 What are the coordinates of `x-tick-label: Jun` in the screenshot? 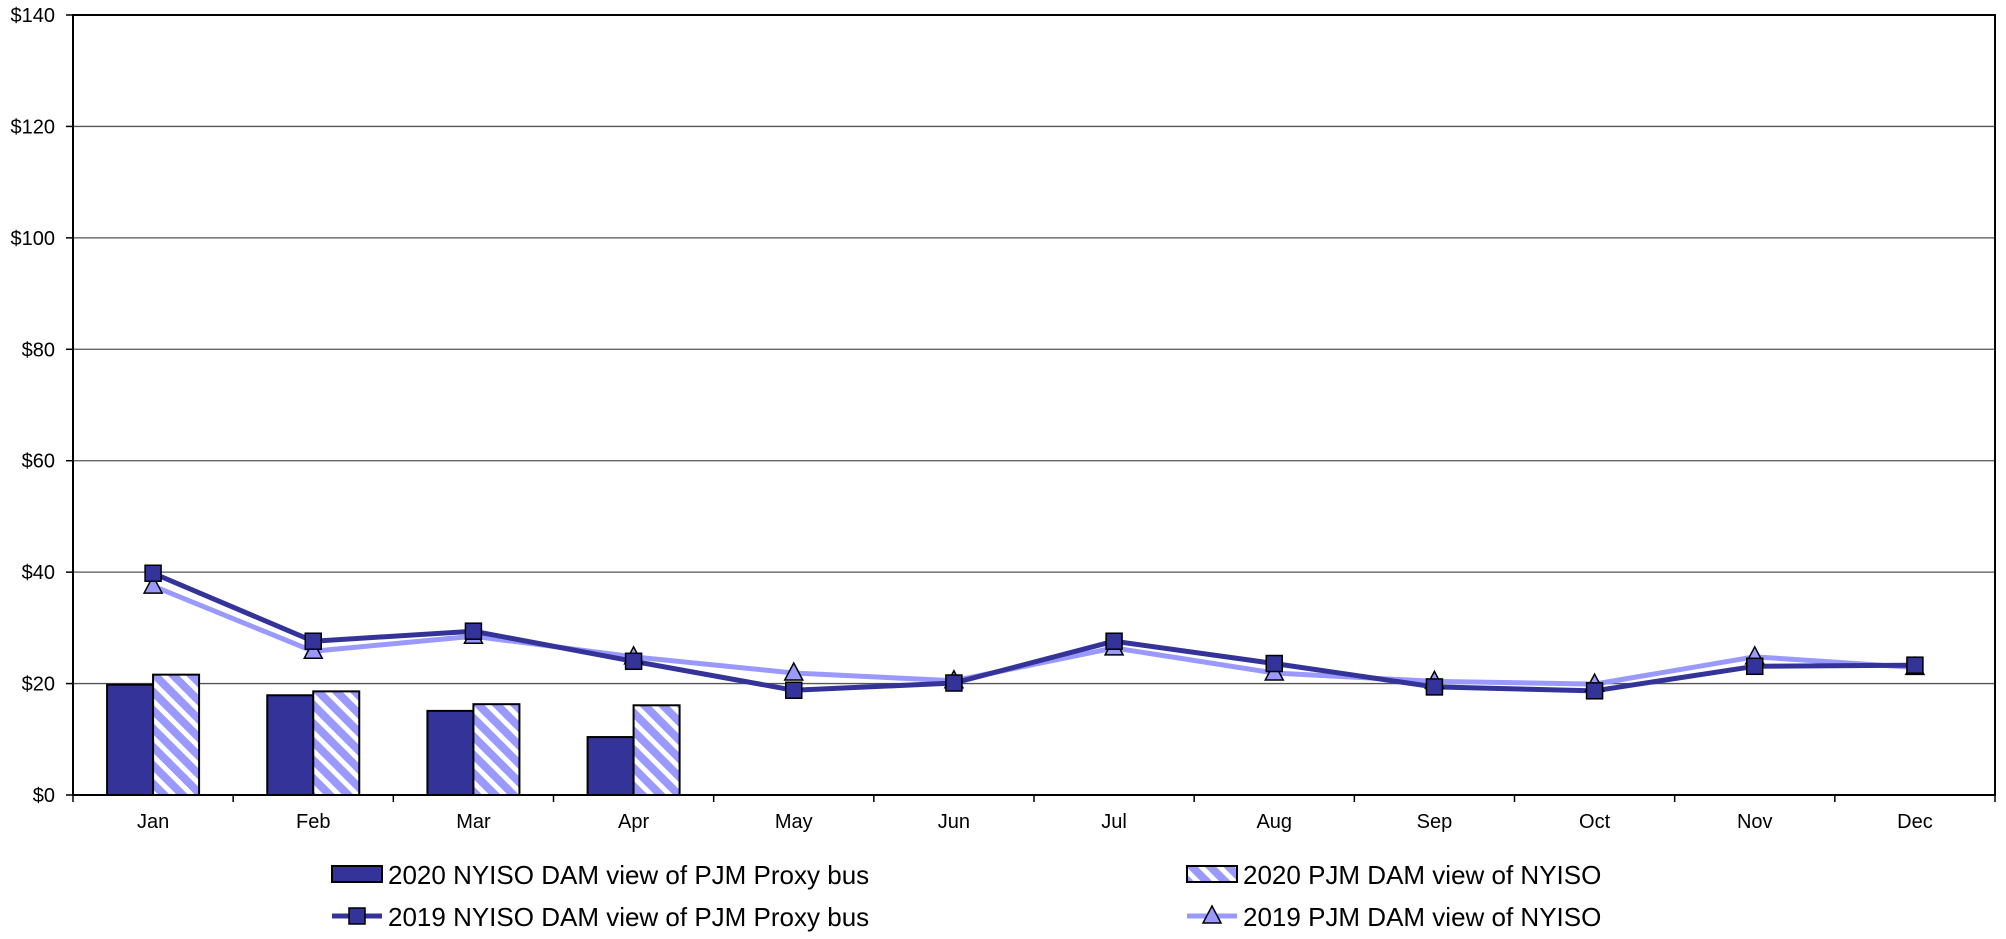 It's located at (954, 822).